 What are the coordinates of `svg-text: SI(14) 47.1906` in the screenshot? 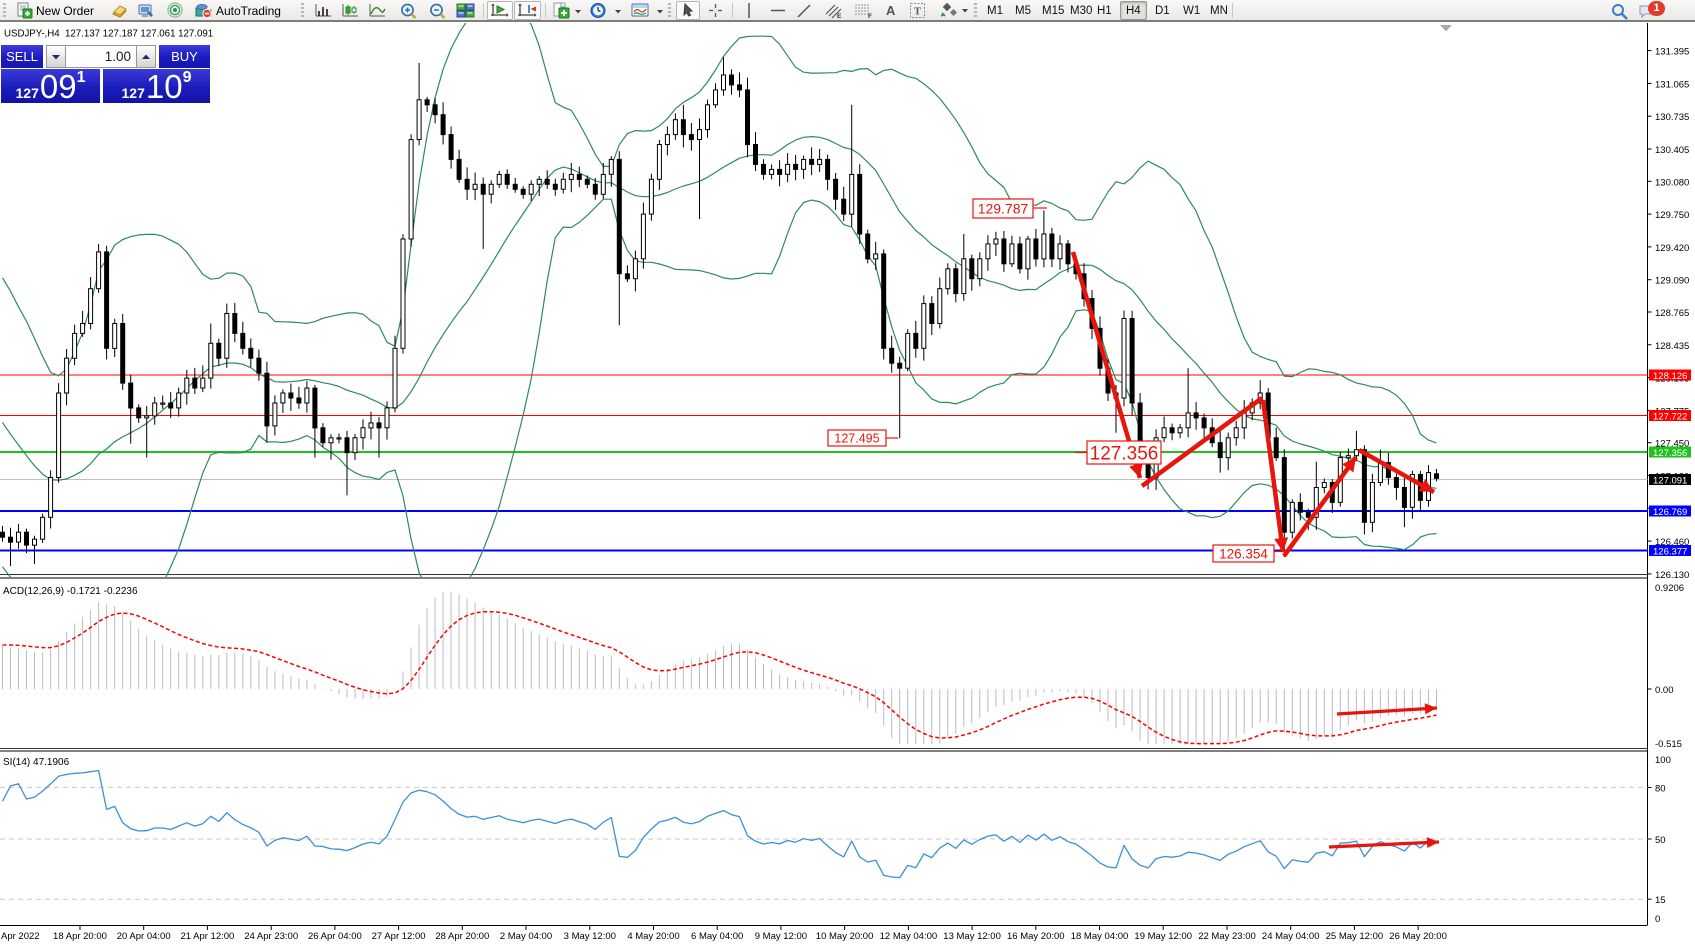 It's located at (36, 762).